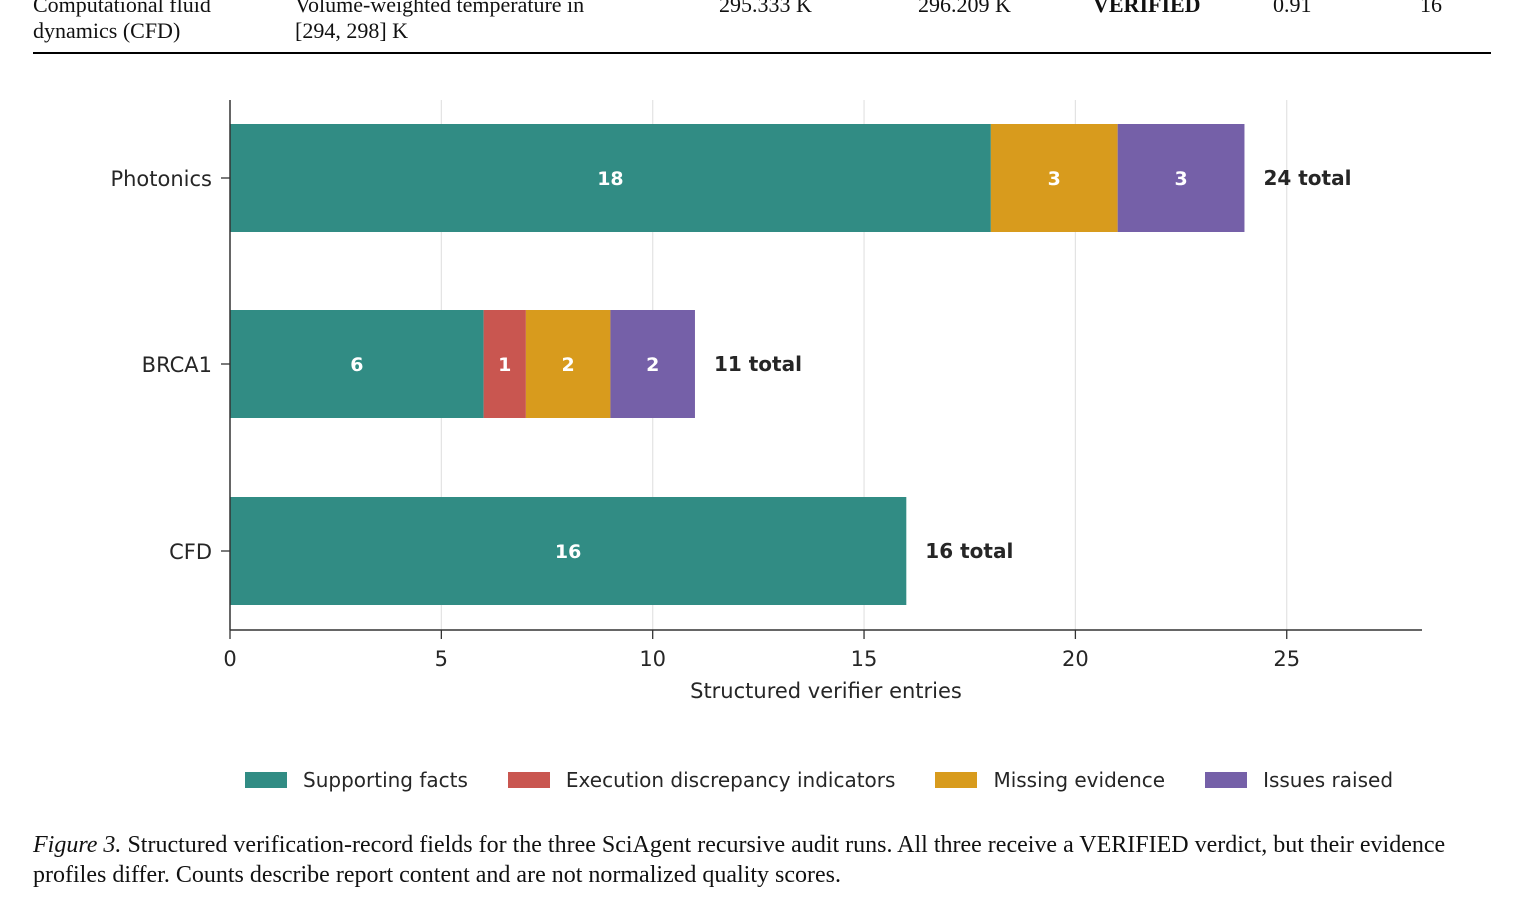  Describe the element at coordinates (969, 551) in the screenshot. I see `bar-total-label: 16 total` at that location.